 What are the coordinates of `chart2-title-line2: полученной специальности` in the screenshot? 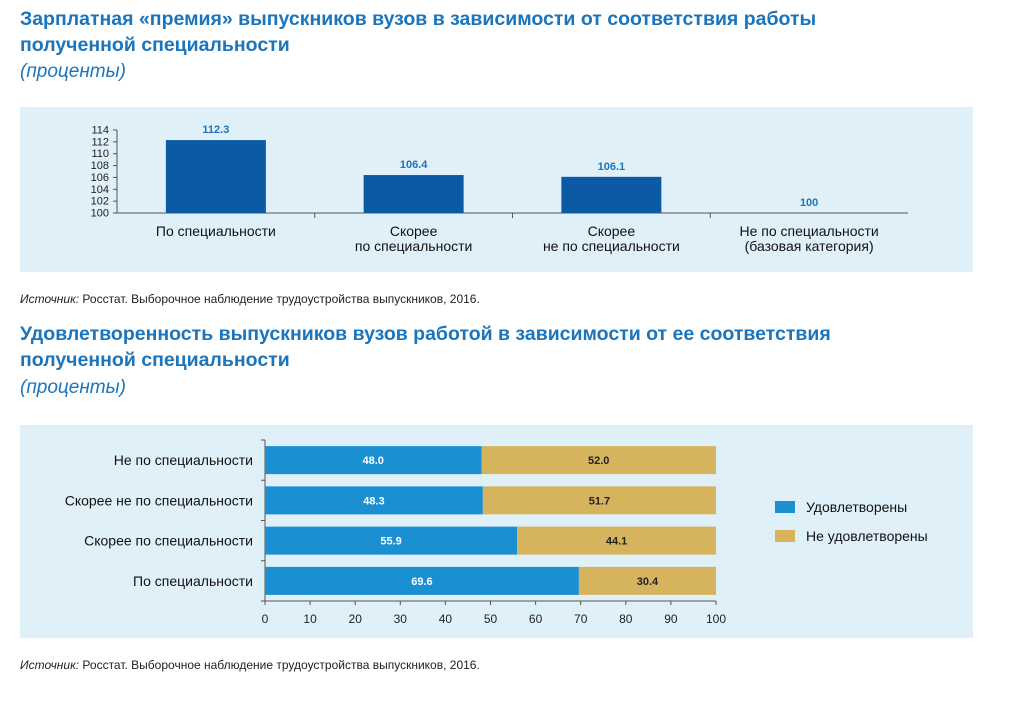 It's located at (155, 360).